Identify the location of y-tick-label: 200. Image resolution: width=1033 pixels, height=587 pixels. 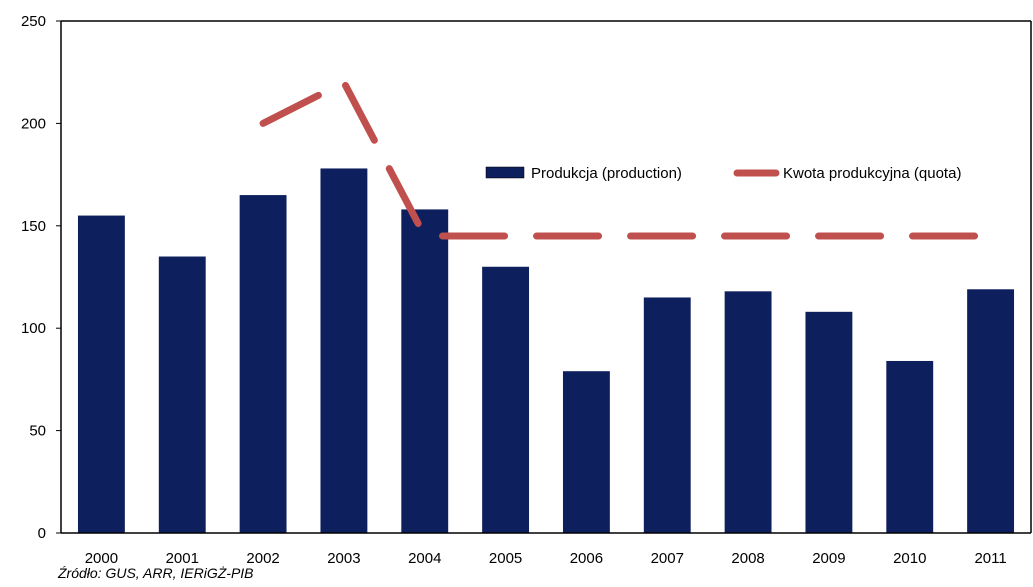
(33, 123).